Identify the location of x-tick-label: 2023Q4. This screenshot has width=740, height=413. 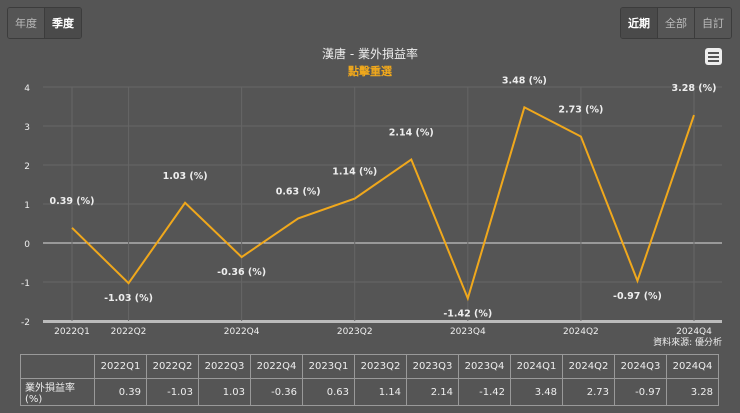
(468, 332).